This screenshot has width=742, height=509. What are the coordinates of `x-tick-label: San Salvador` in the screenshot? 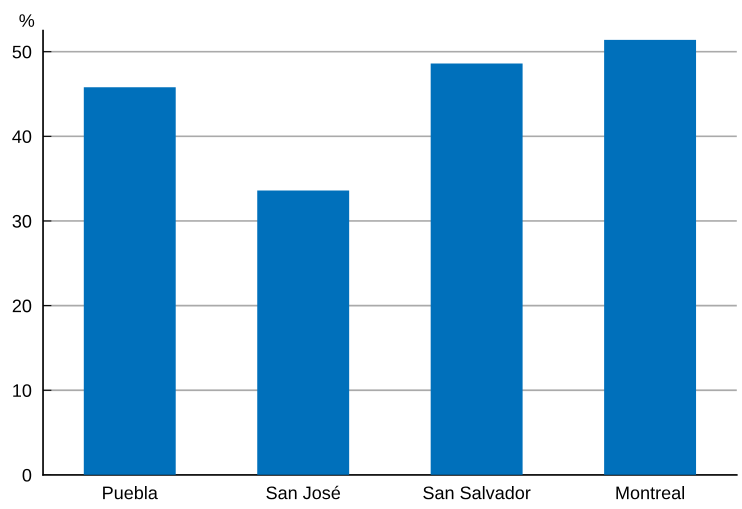 It's located at (477, 493).